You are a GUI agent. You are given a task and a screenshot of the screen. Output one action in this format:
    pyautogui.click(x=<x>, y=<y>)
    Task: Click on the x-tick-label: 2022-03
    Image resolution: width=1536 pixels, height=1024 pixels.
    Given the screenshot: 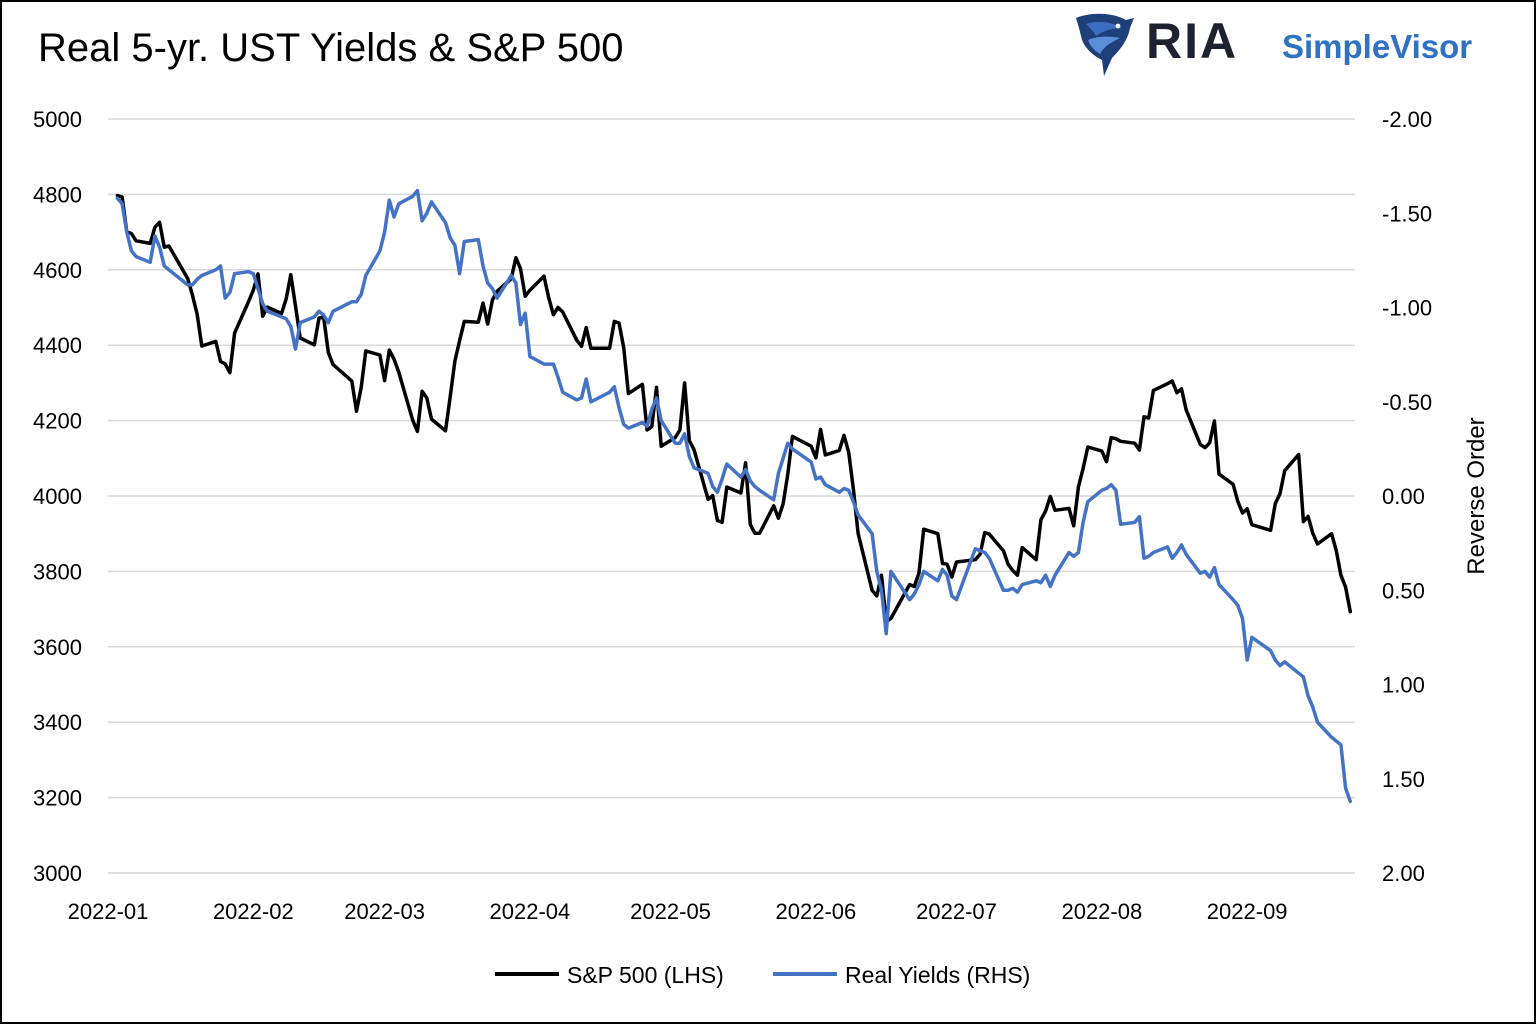 What is the action you would take?
    pyautogui.click(x=384, y=911)
    